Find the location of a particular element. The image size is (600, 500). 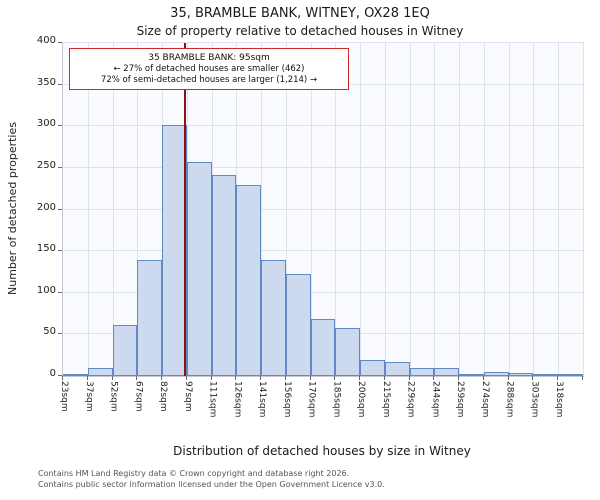

property-size-marker-line is located at coordinates (184, 209).